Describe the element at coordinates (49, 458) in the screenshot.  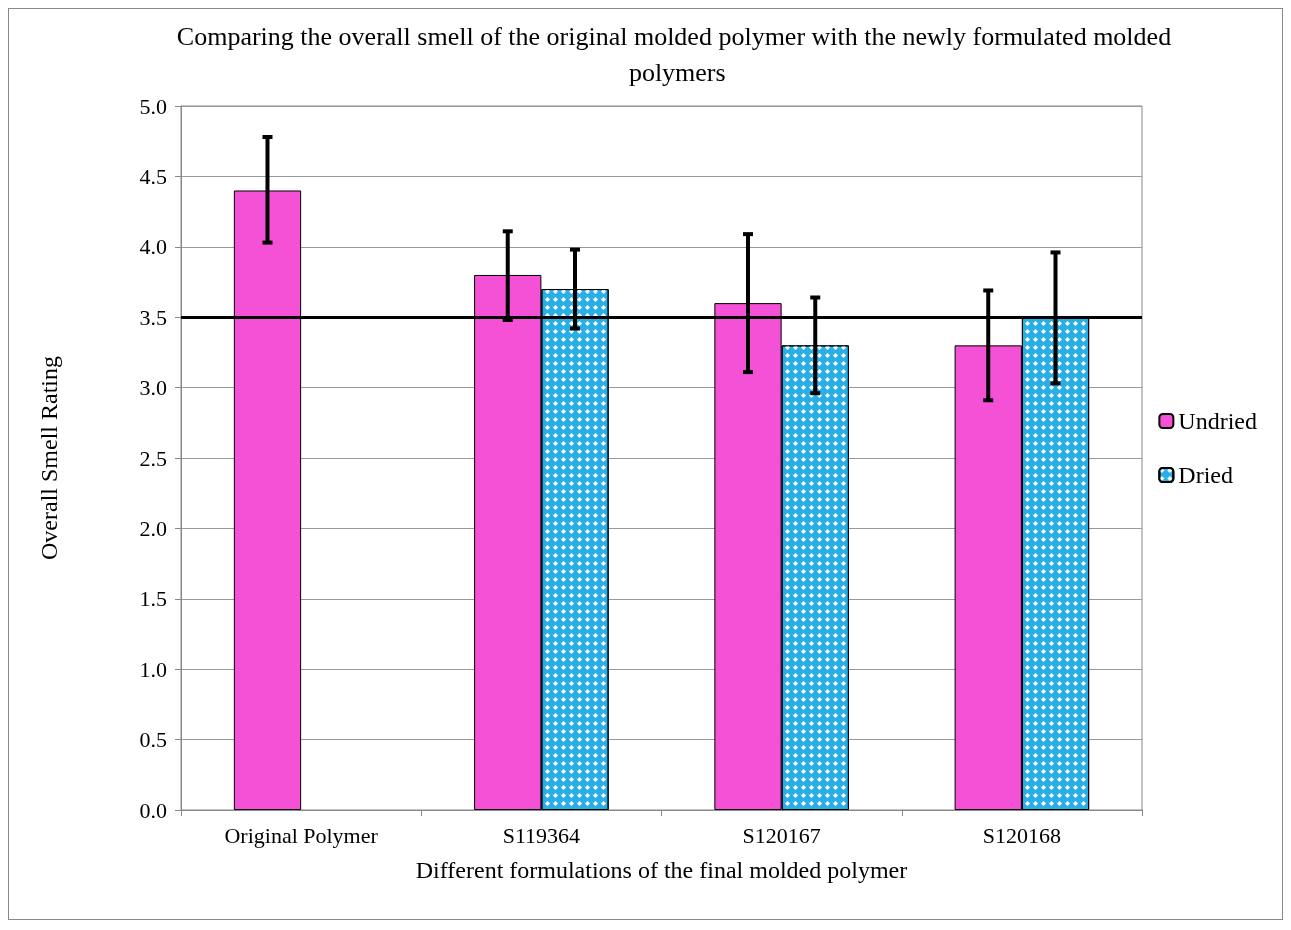
I see `y-axis-title: Overall Smell Rating` at that location.